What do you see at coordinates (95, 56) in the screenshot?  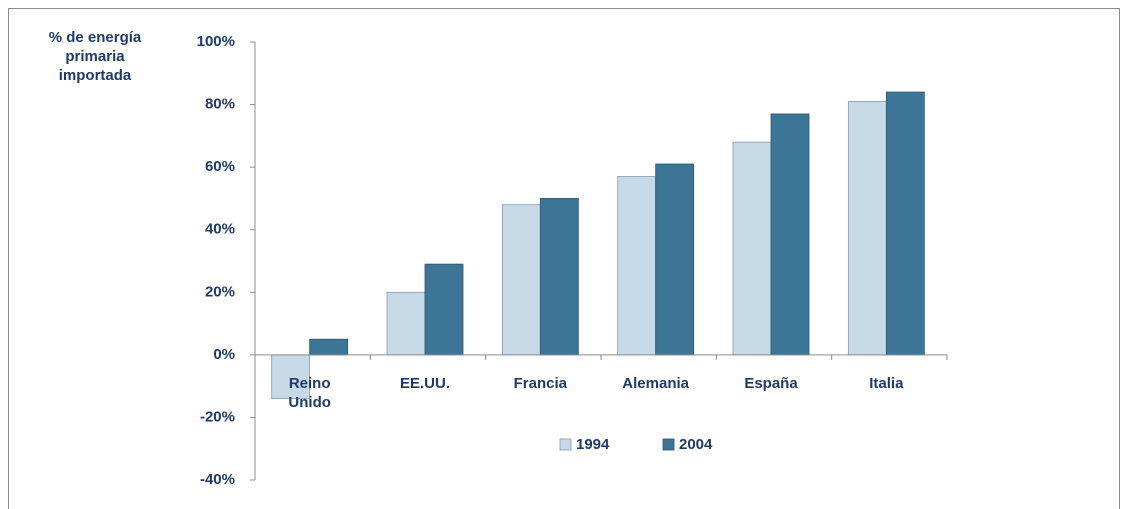 I see `y-axis-title: % de energía primaria importada` at bounding box center [95, 56].